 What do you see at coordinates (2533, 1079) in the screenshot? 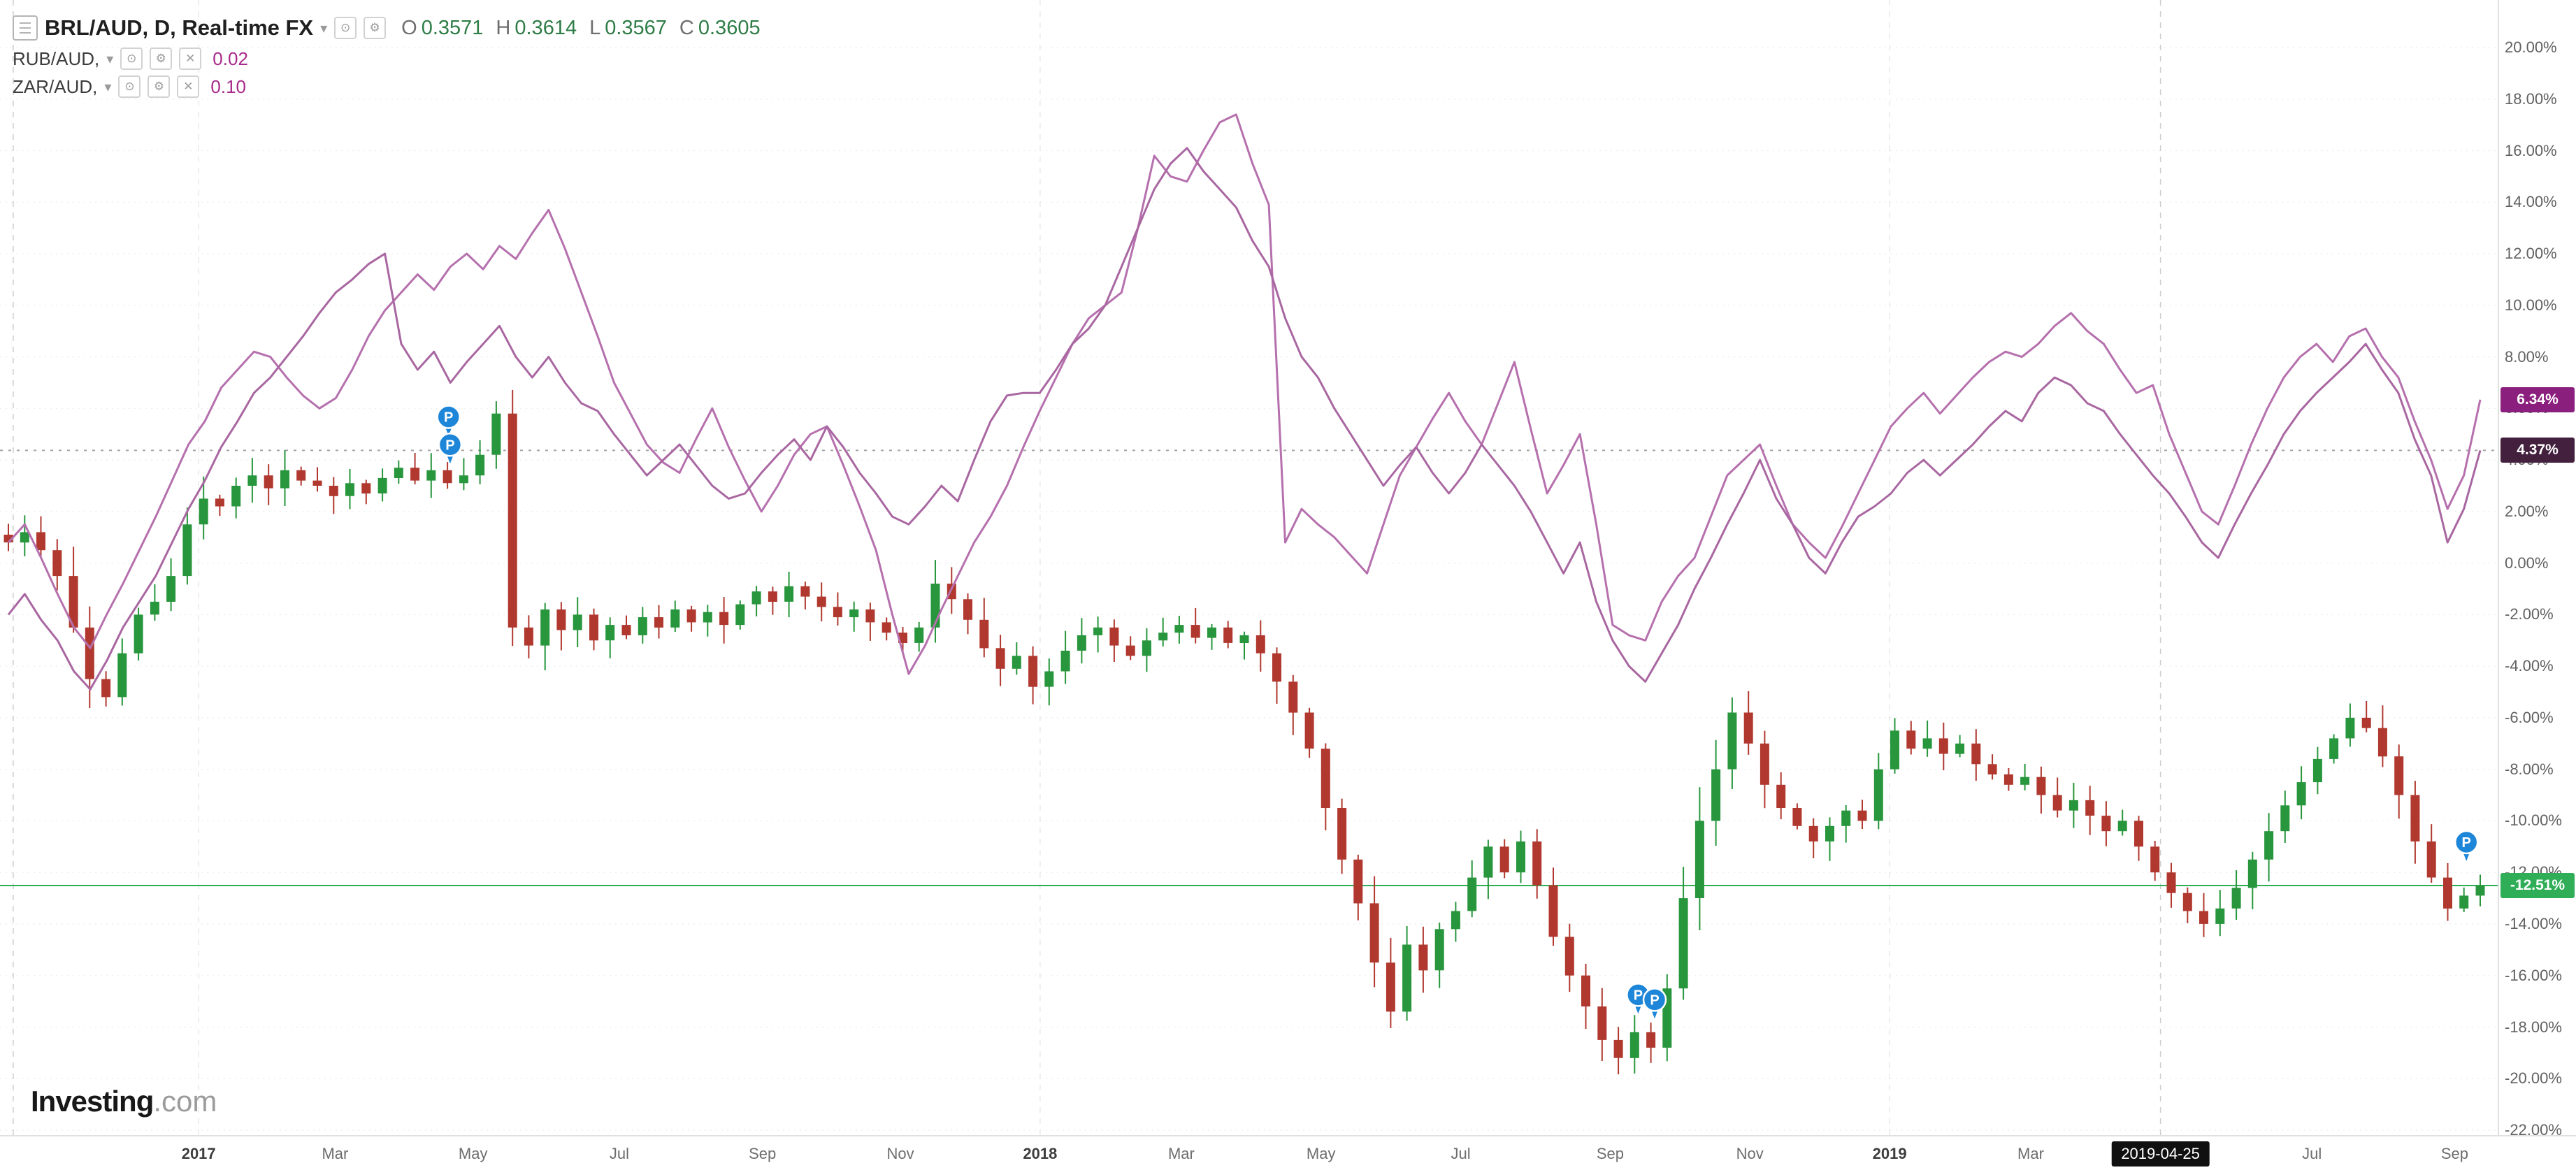
I see `y-axis-label: -20.00%` at bounding box center [2533, 1079].